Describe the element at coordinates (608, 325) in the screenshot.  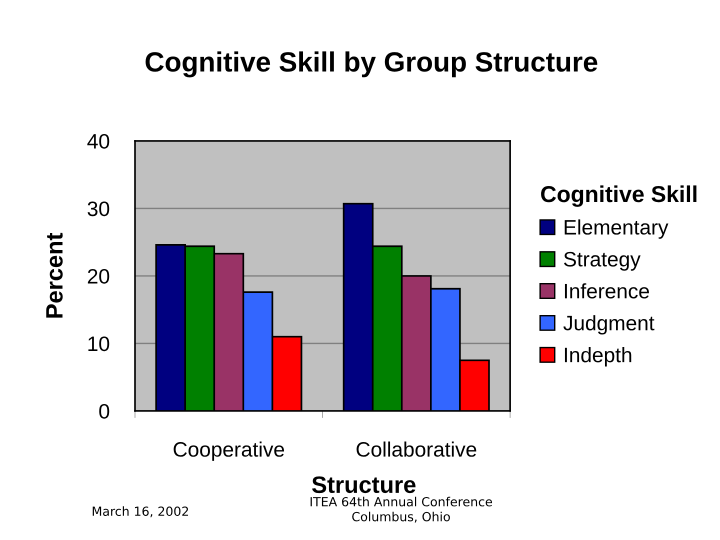
I see `legend-label: Judgment` at that location.